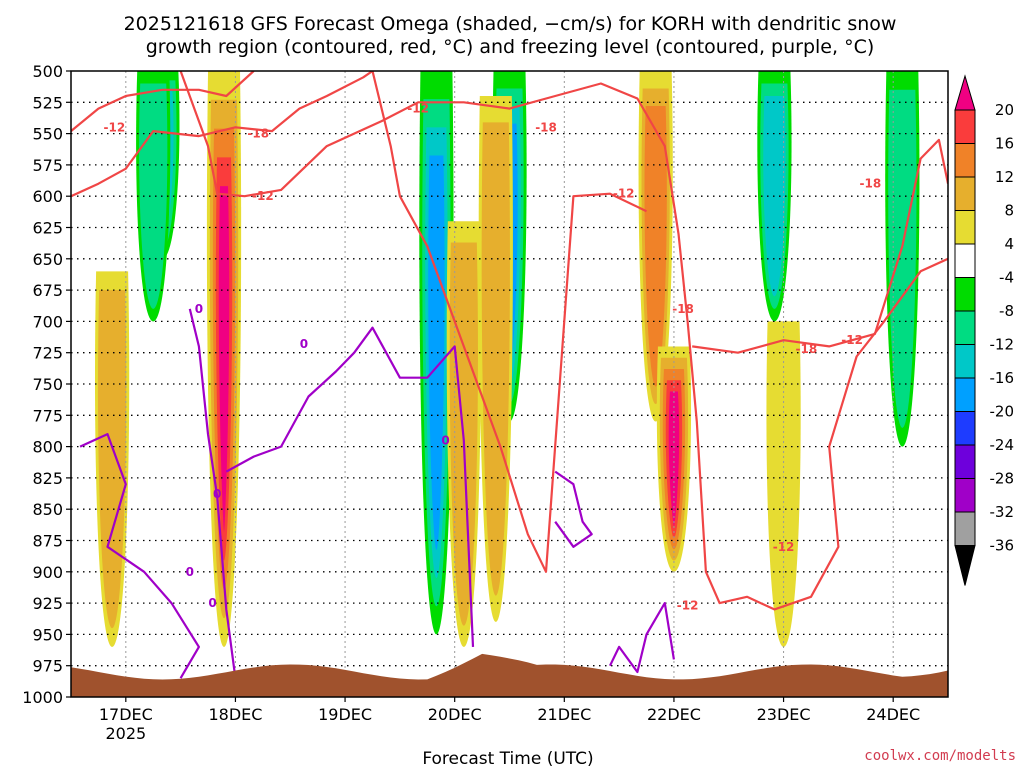 The width and height of the screenshot is (1024, 768). What do you see at coordinates (345, 714) in the screenshot?
I see `x-tick-label: 19DEC` at bounding box center [345, 714].